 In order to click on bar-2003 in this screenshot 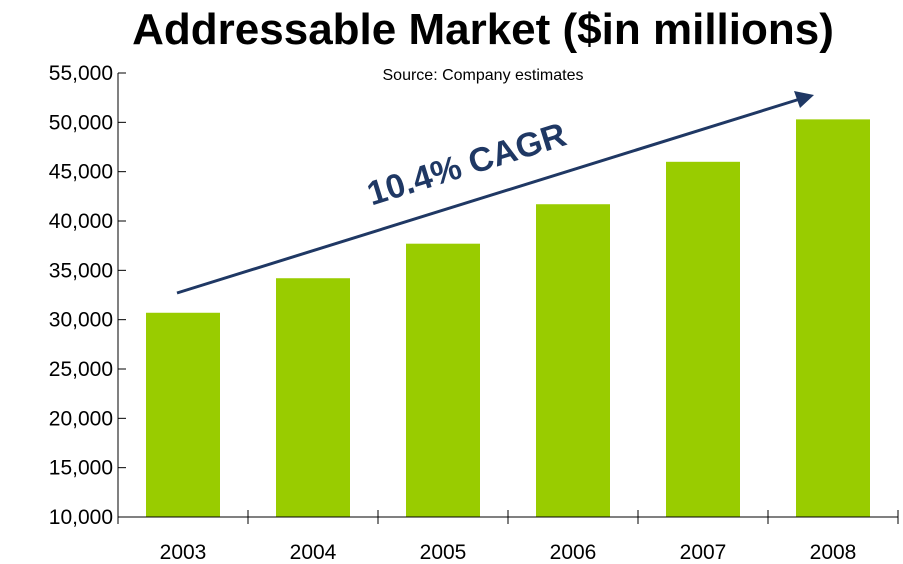, I will do `click(183, 414)`.